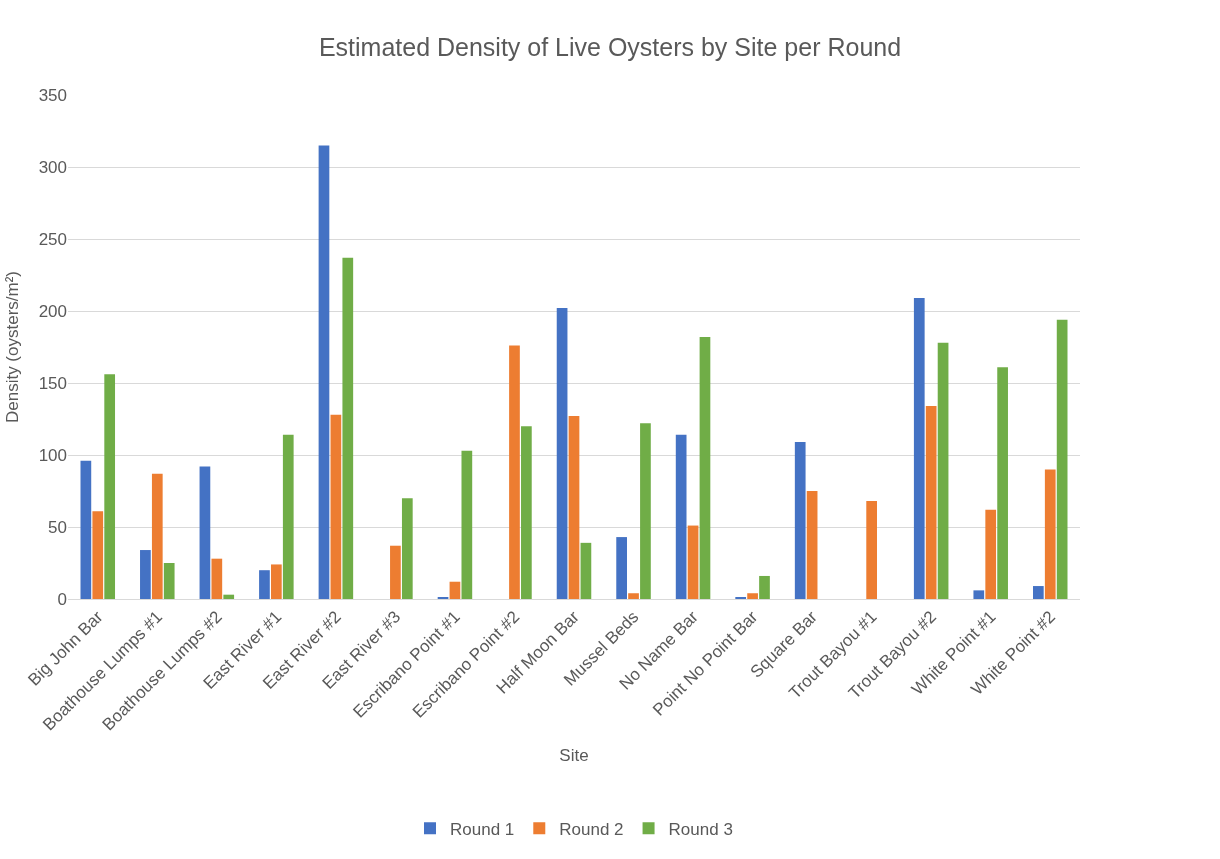 The height and width of the screenshot is (859, 1220). I want to click on y-tick-label: 100, so click(52, 455).